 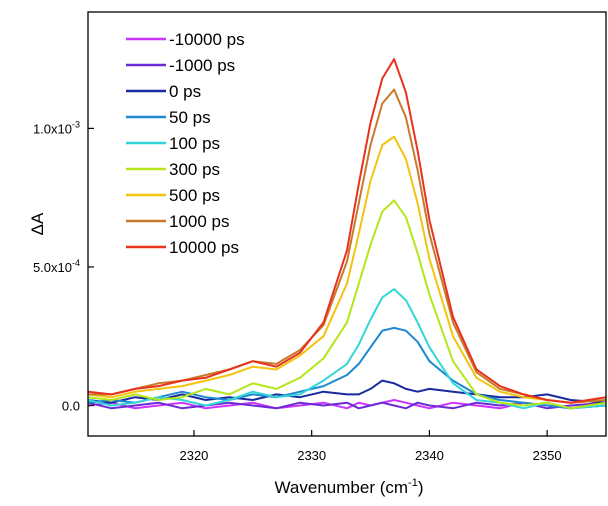 What do you see at coordinates (421, 487) in the screenshot?
I see `x-axis-title-close: )` at bounding box center [421, 487].